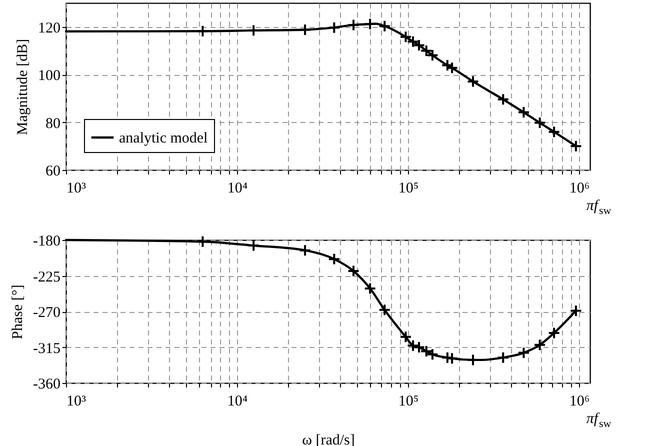 This screenshot has width=649, height=446. Describe the element at coordinates (18, 312) in the screenshot. I see `y-axis-title: Phase [°]` at that location.